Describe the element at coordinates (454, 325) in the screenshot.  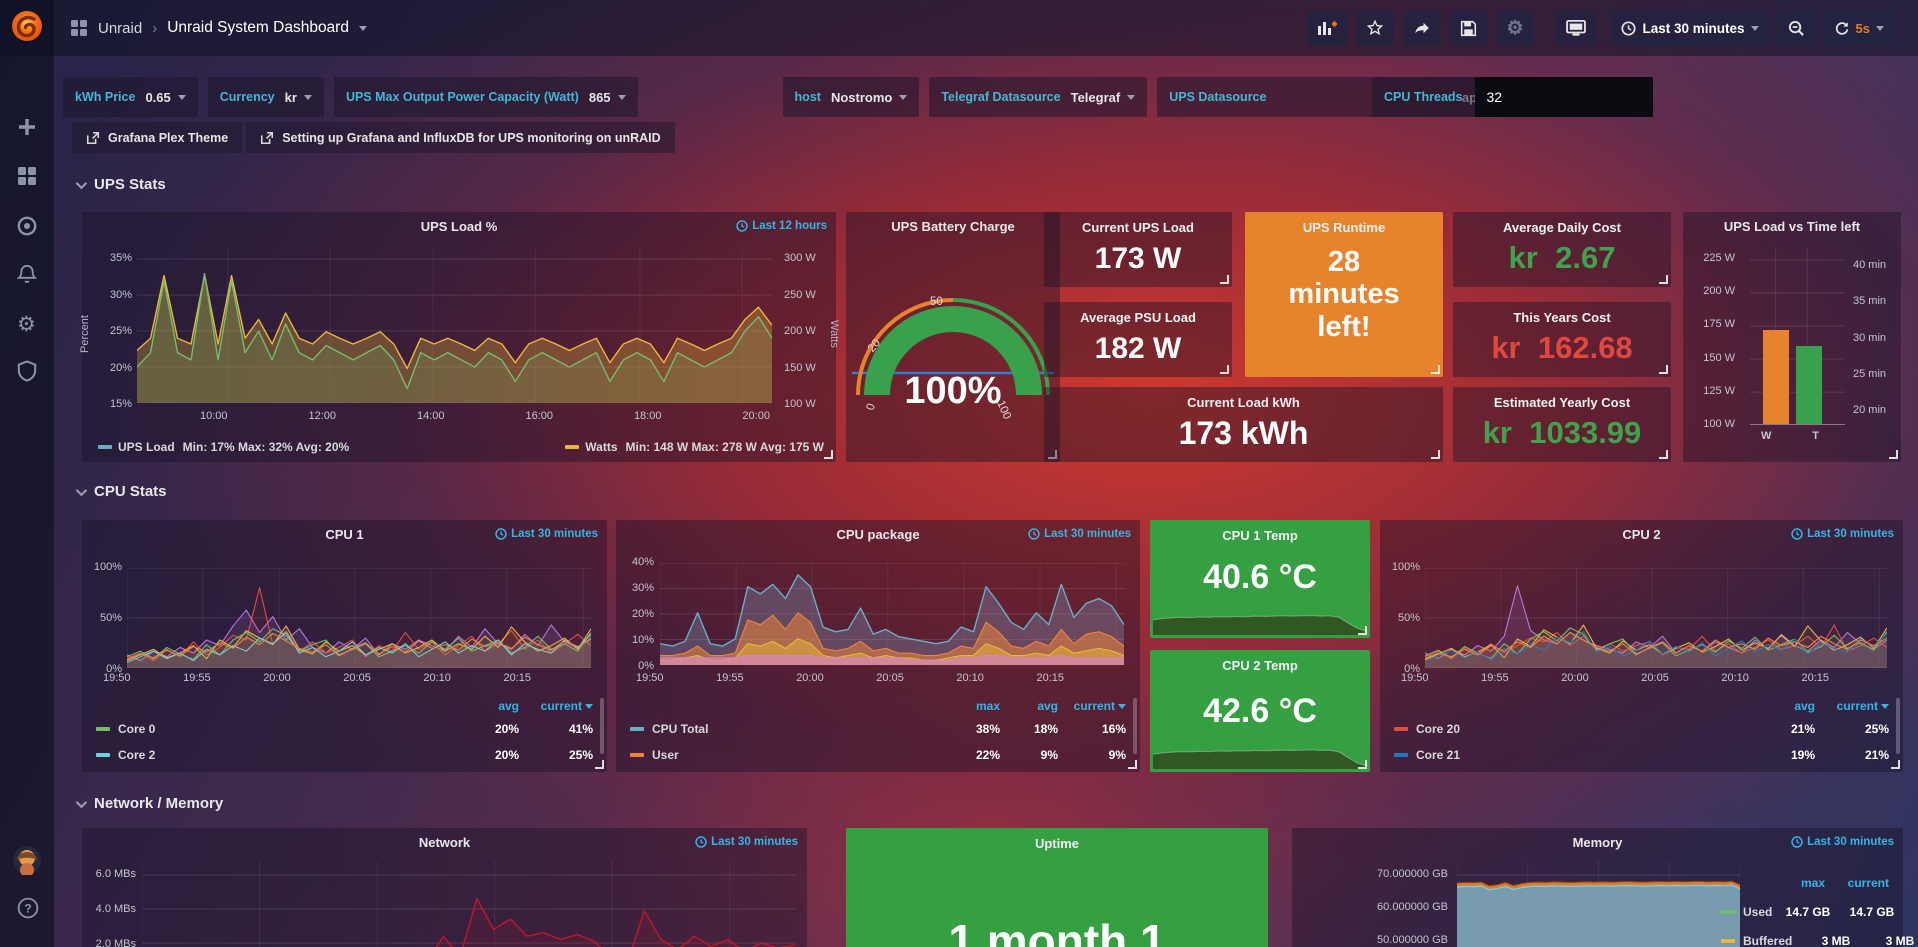
I see `ups-load-plot` at that location.